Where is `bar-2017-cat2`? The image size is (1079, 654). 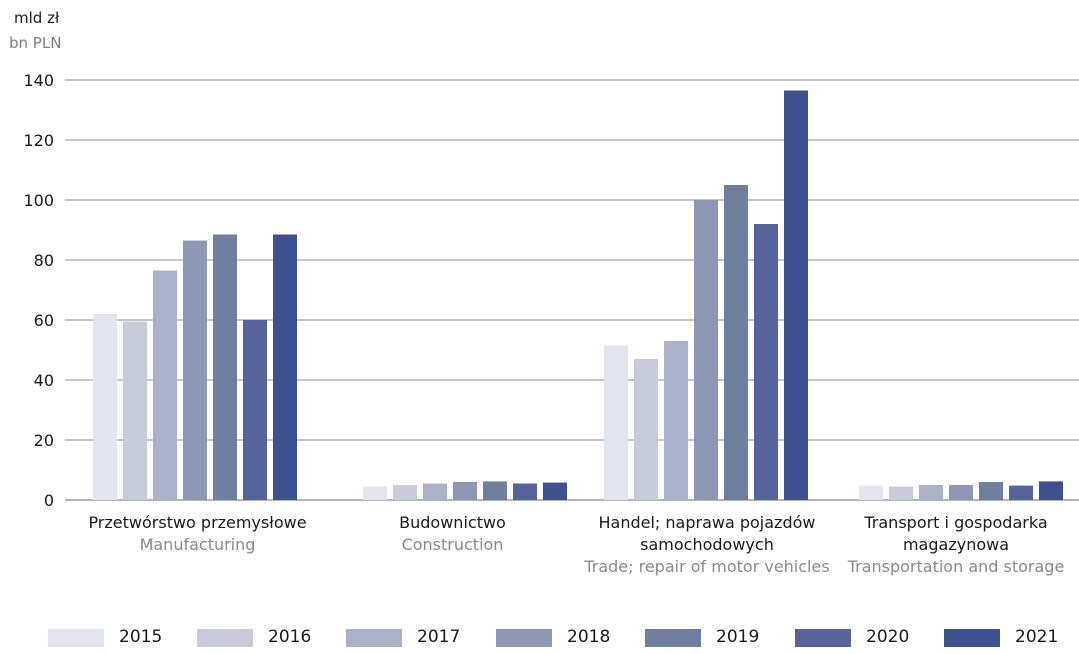 bar-2017-cat2 is located at coordinates (676, 420).